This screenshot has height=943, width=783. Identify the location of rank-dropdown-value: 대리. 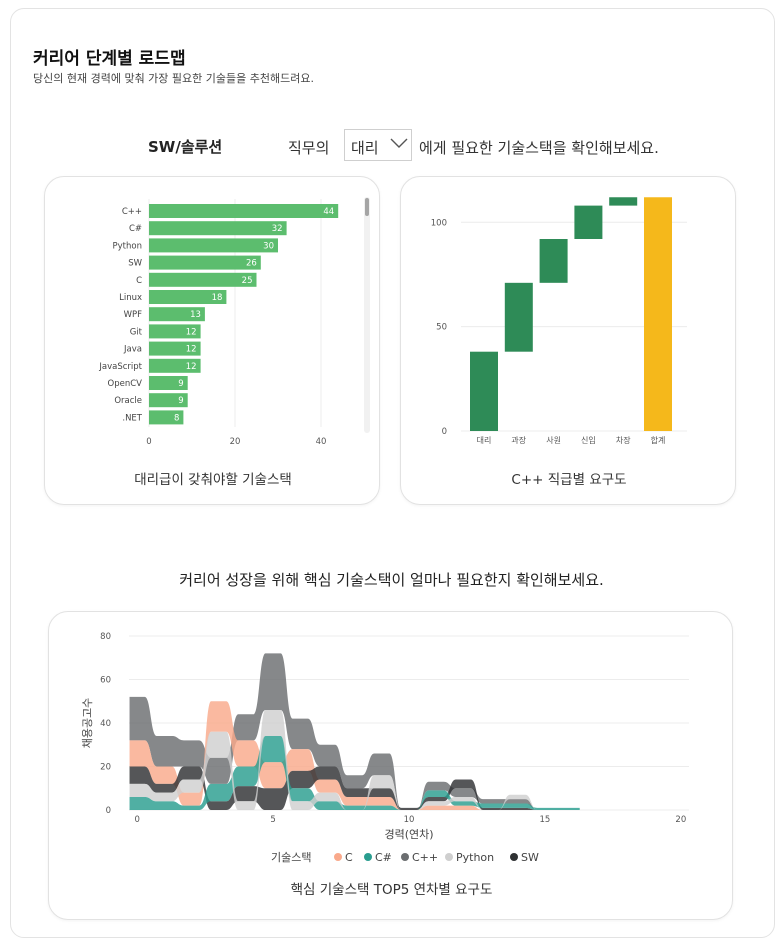
(365, 148).